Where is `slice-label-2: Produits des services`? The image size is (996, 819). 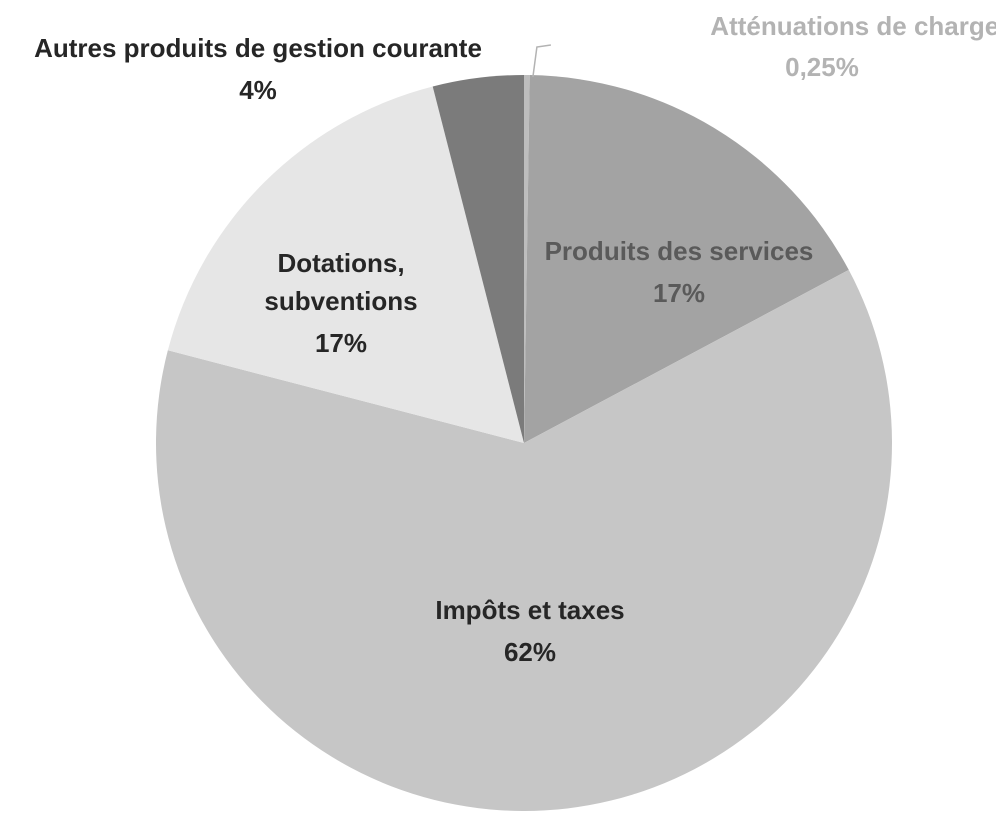 slice-label-2: Produits des services is located at coordinates (679, 251).